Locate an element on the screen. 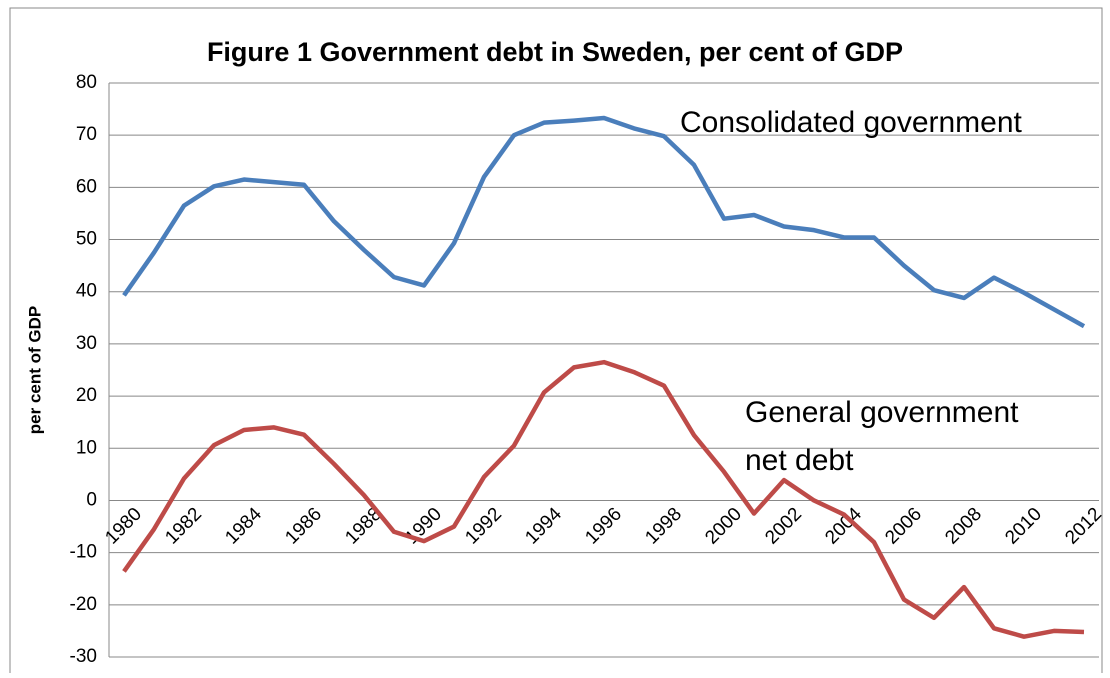 The height and width of the screenshot is (678, 1110). y-tick-label: -10 is located at coordinates (83, 552).